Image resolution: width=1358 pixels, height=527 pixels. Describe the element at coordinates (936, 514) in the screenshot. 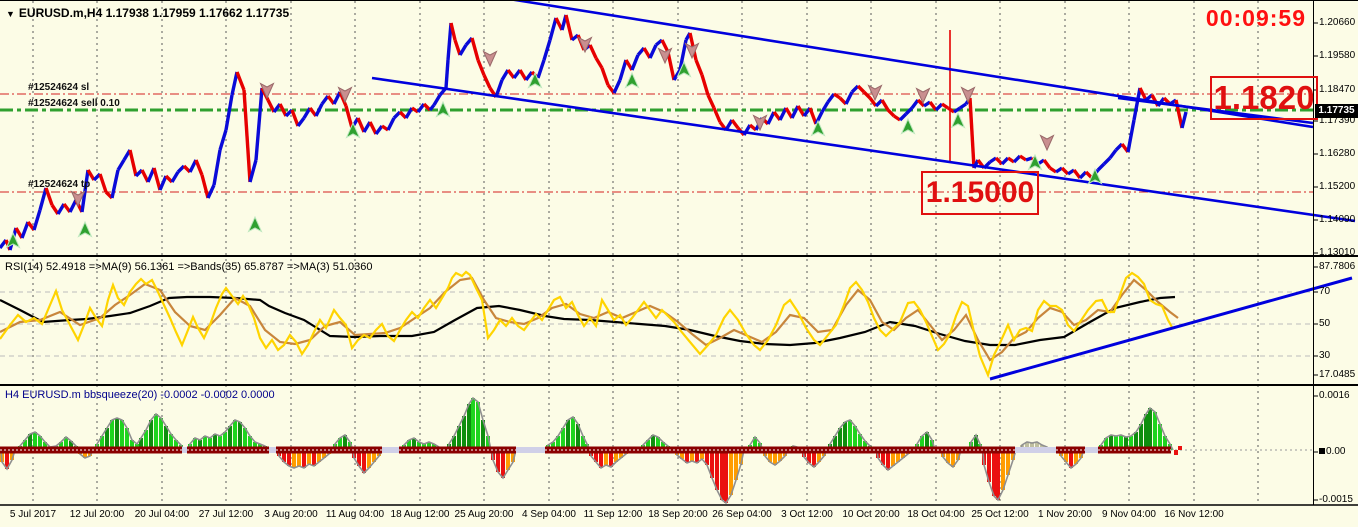

I see `time-axis-label: 18 Oct 04:00` at that location.